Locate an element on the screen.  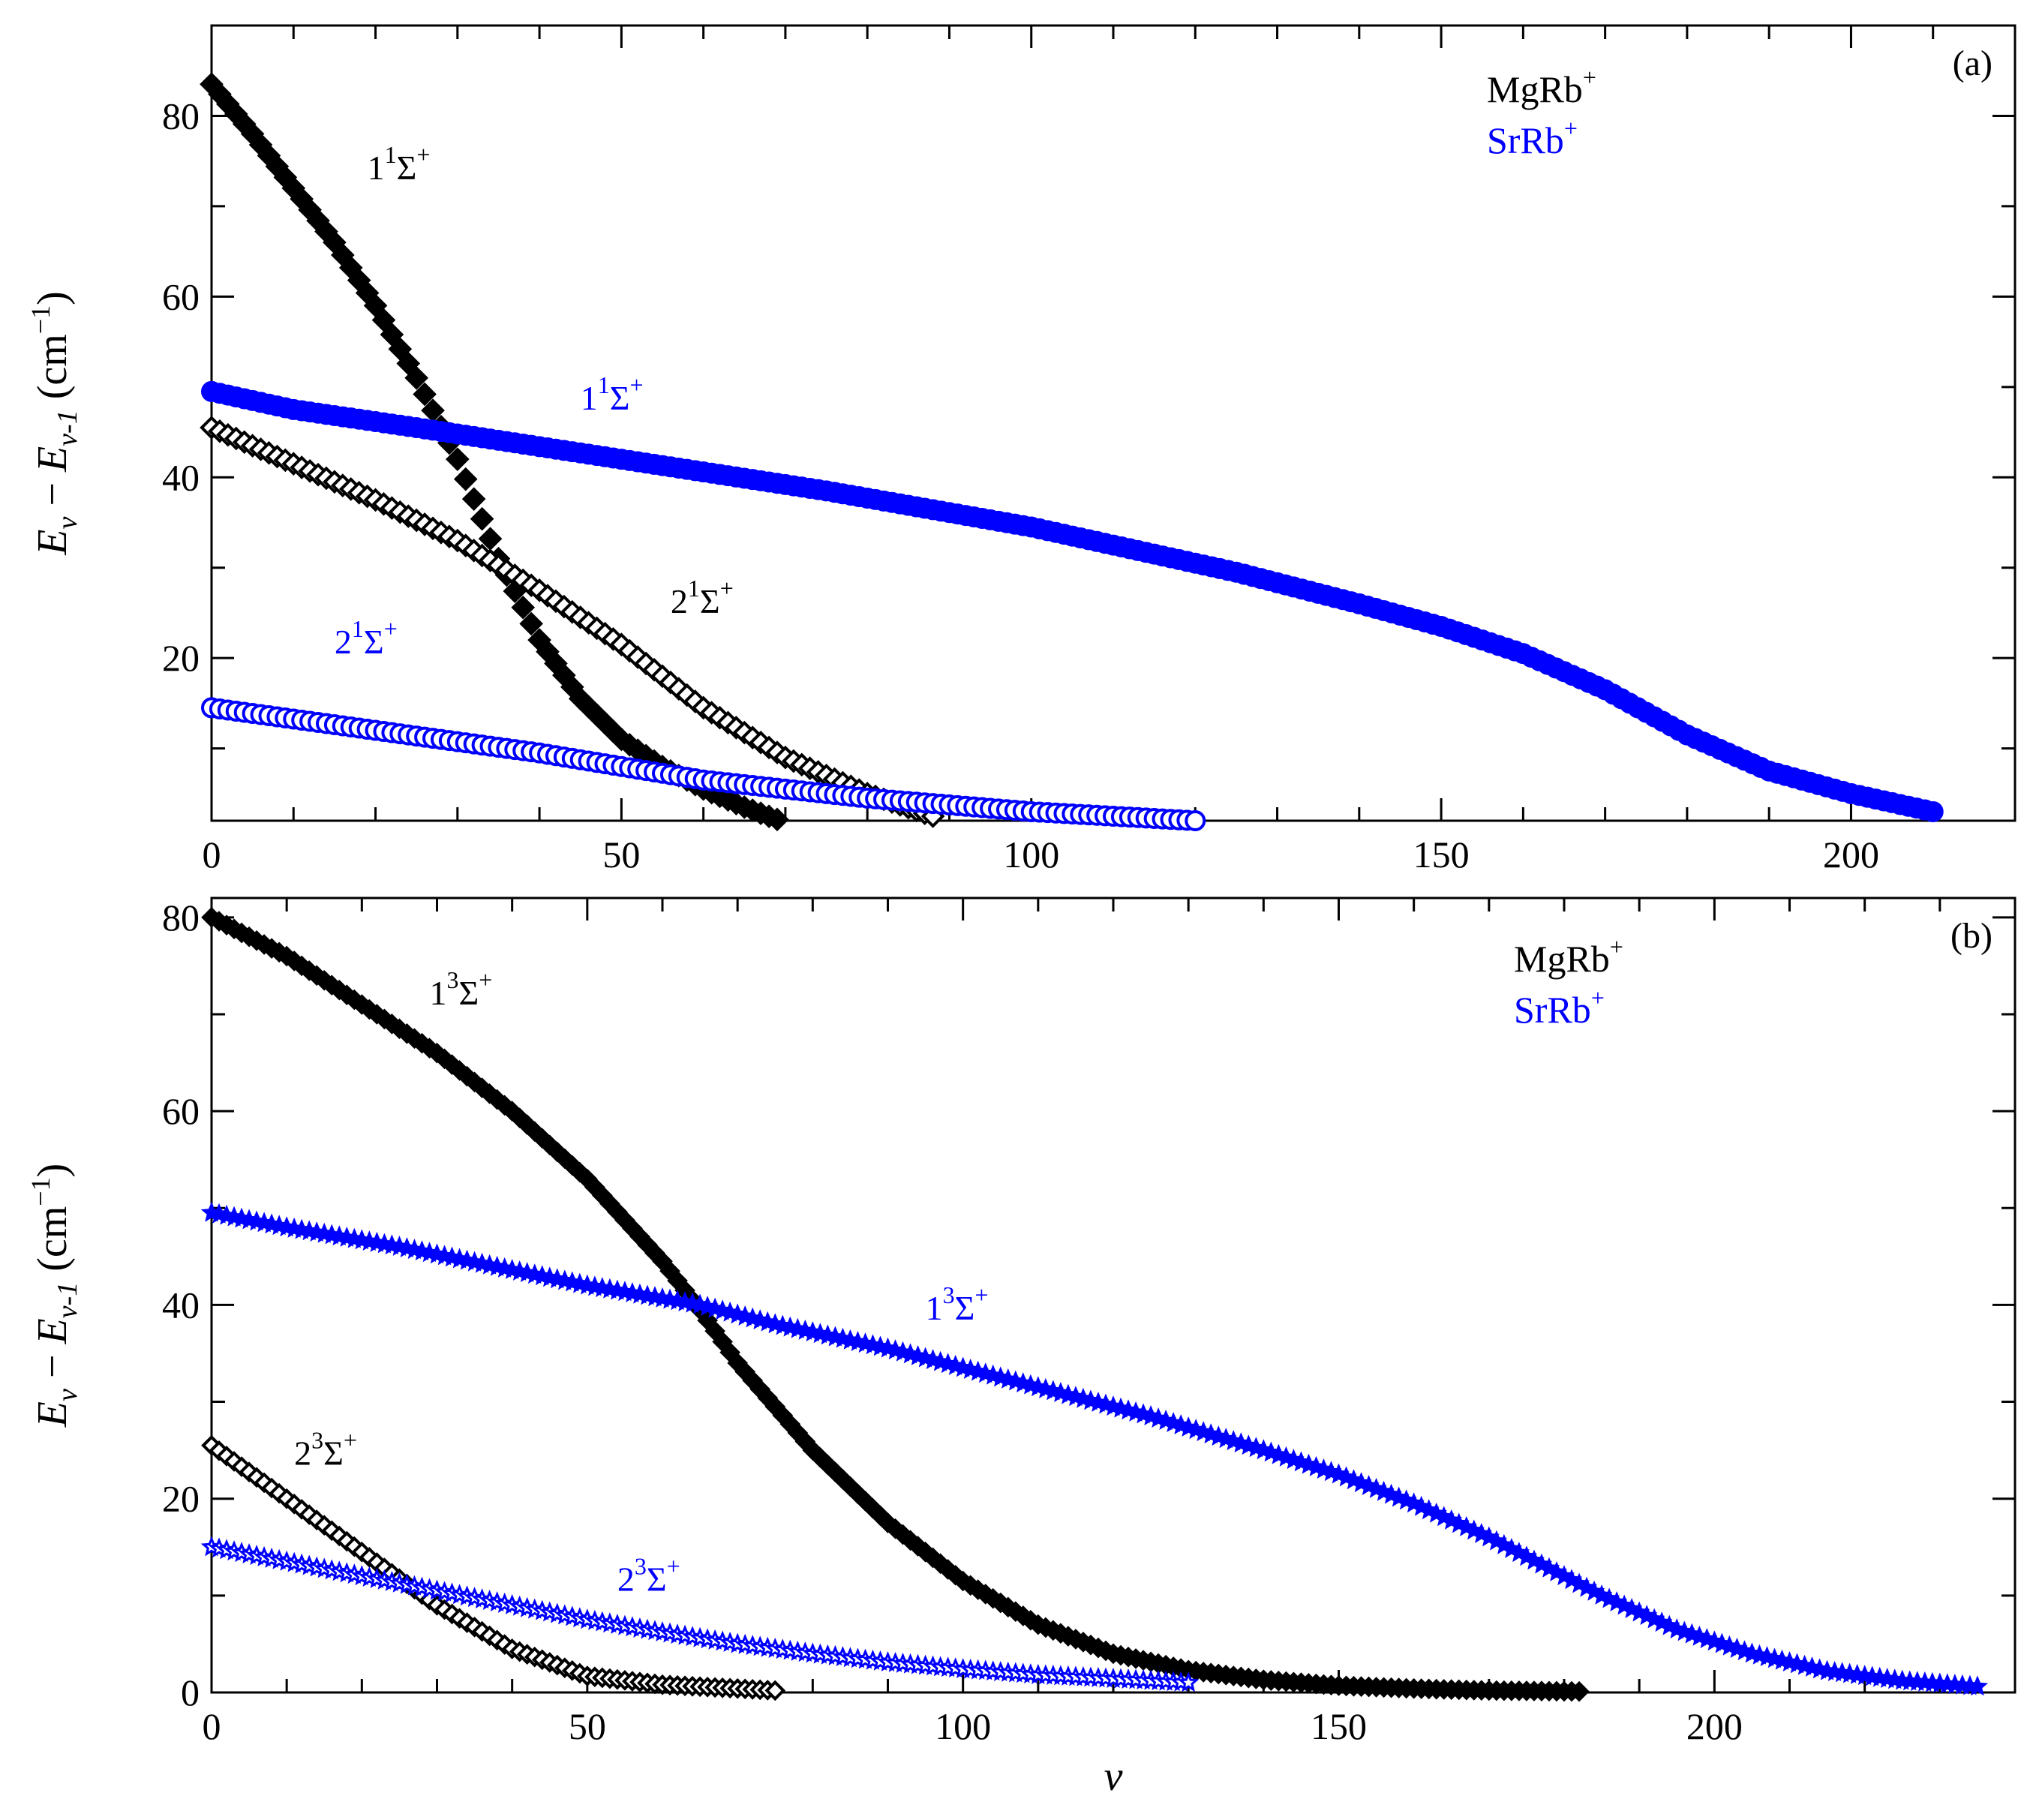
panel-label: (a) is located at coordinates (1972, 63).